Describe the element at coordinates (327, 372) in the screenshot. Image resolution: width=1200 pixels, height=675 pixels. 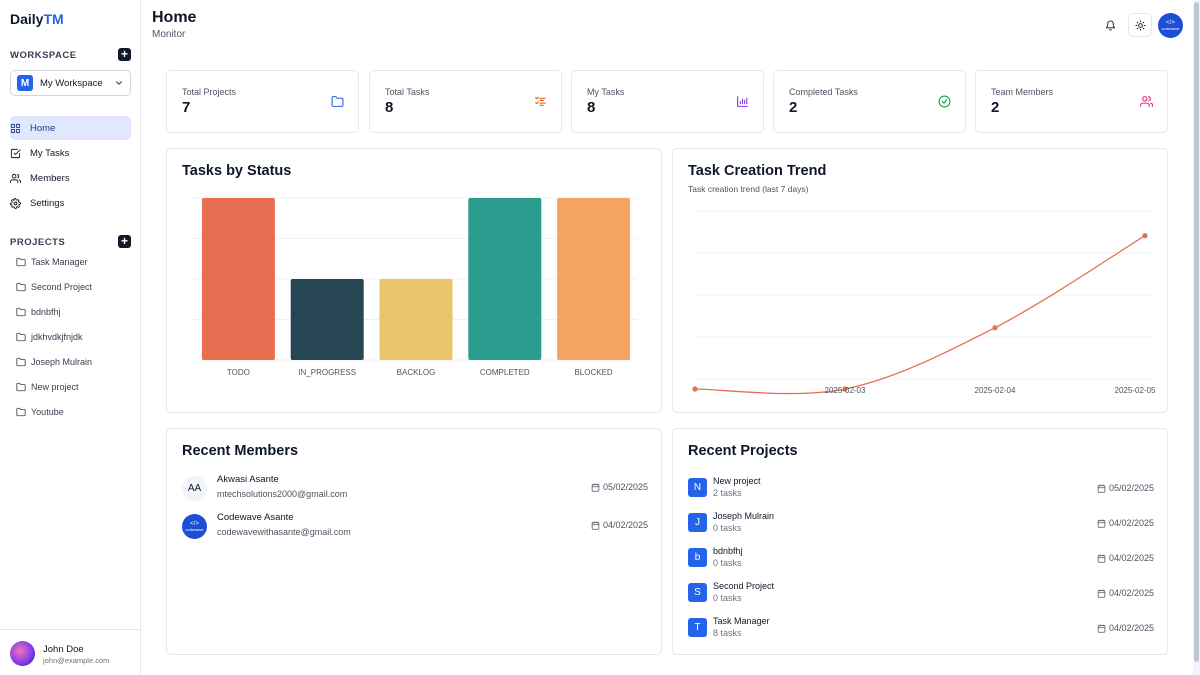
I see `x-tick-label: IN_PROGRESS` at that location.